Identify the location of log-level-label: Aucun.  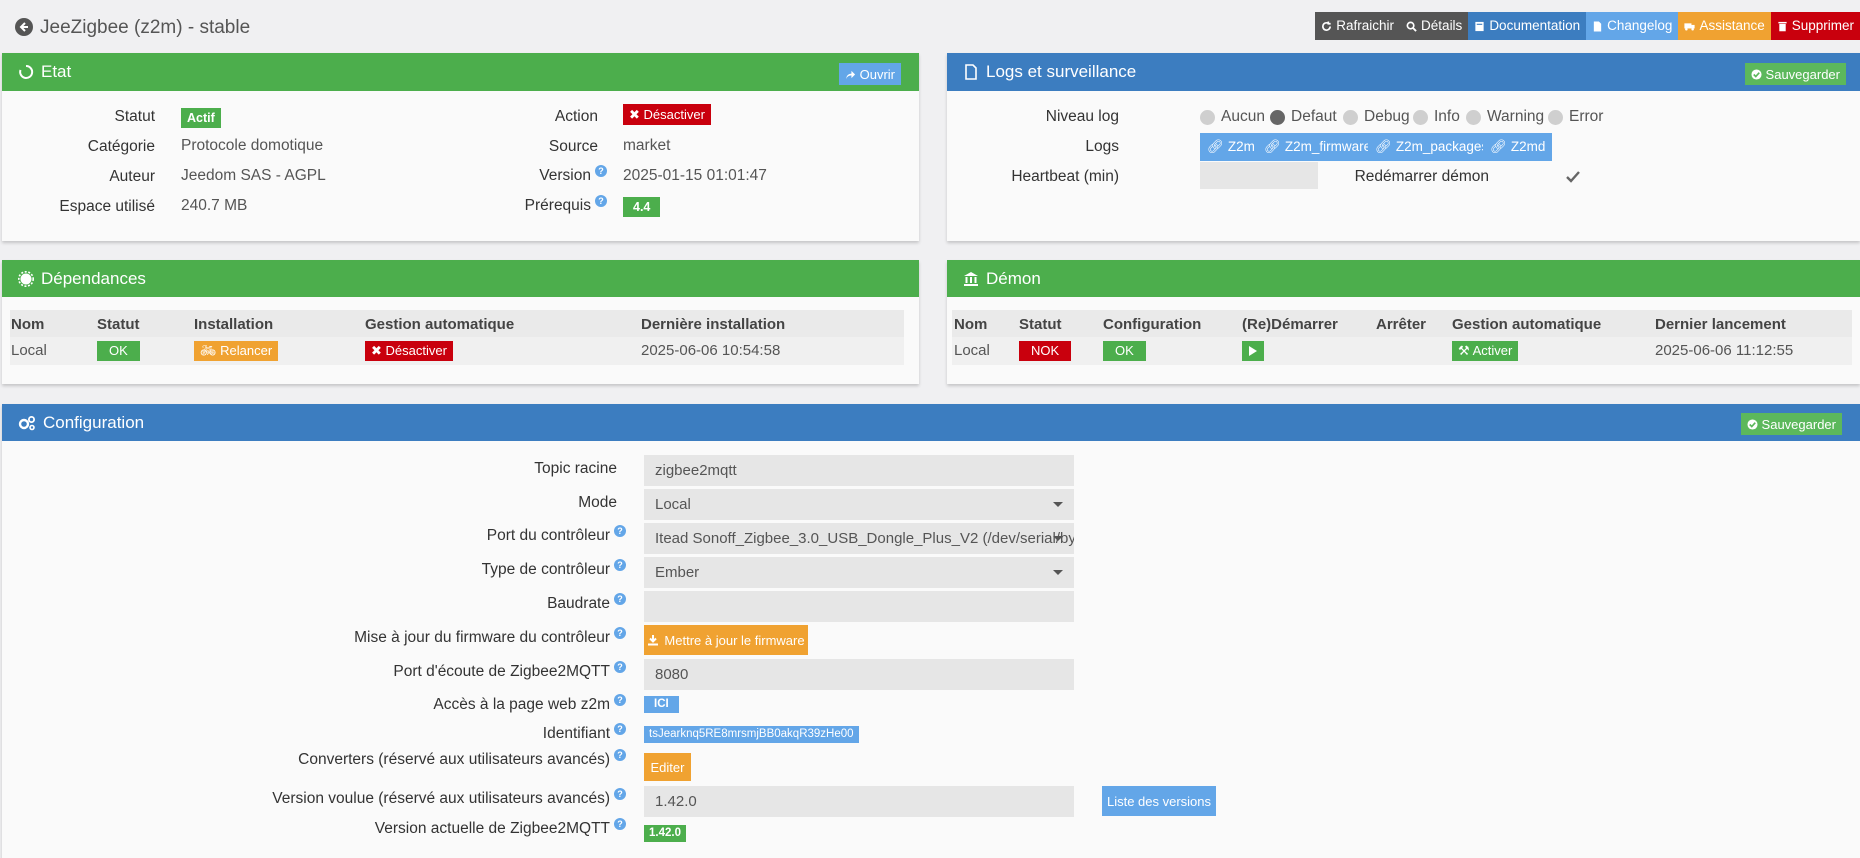
(1243, 116).